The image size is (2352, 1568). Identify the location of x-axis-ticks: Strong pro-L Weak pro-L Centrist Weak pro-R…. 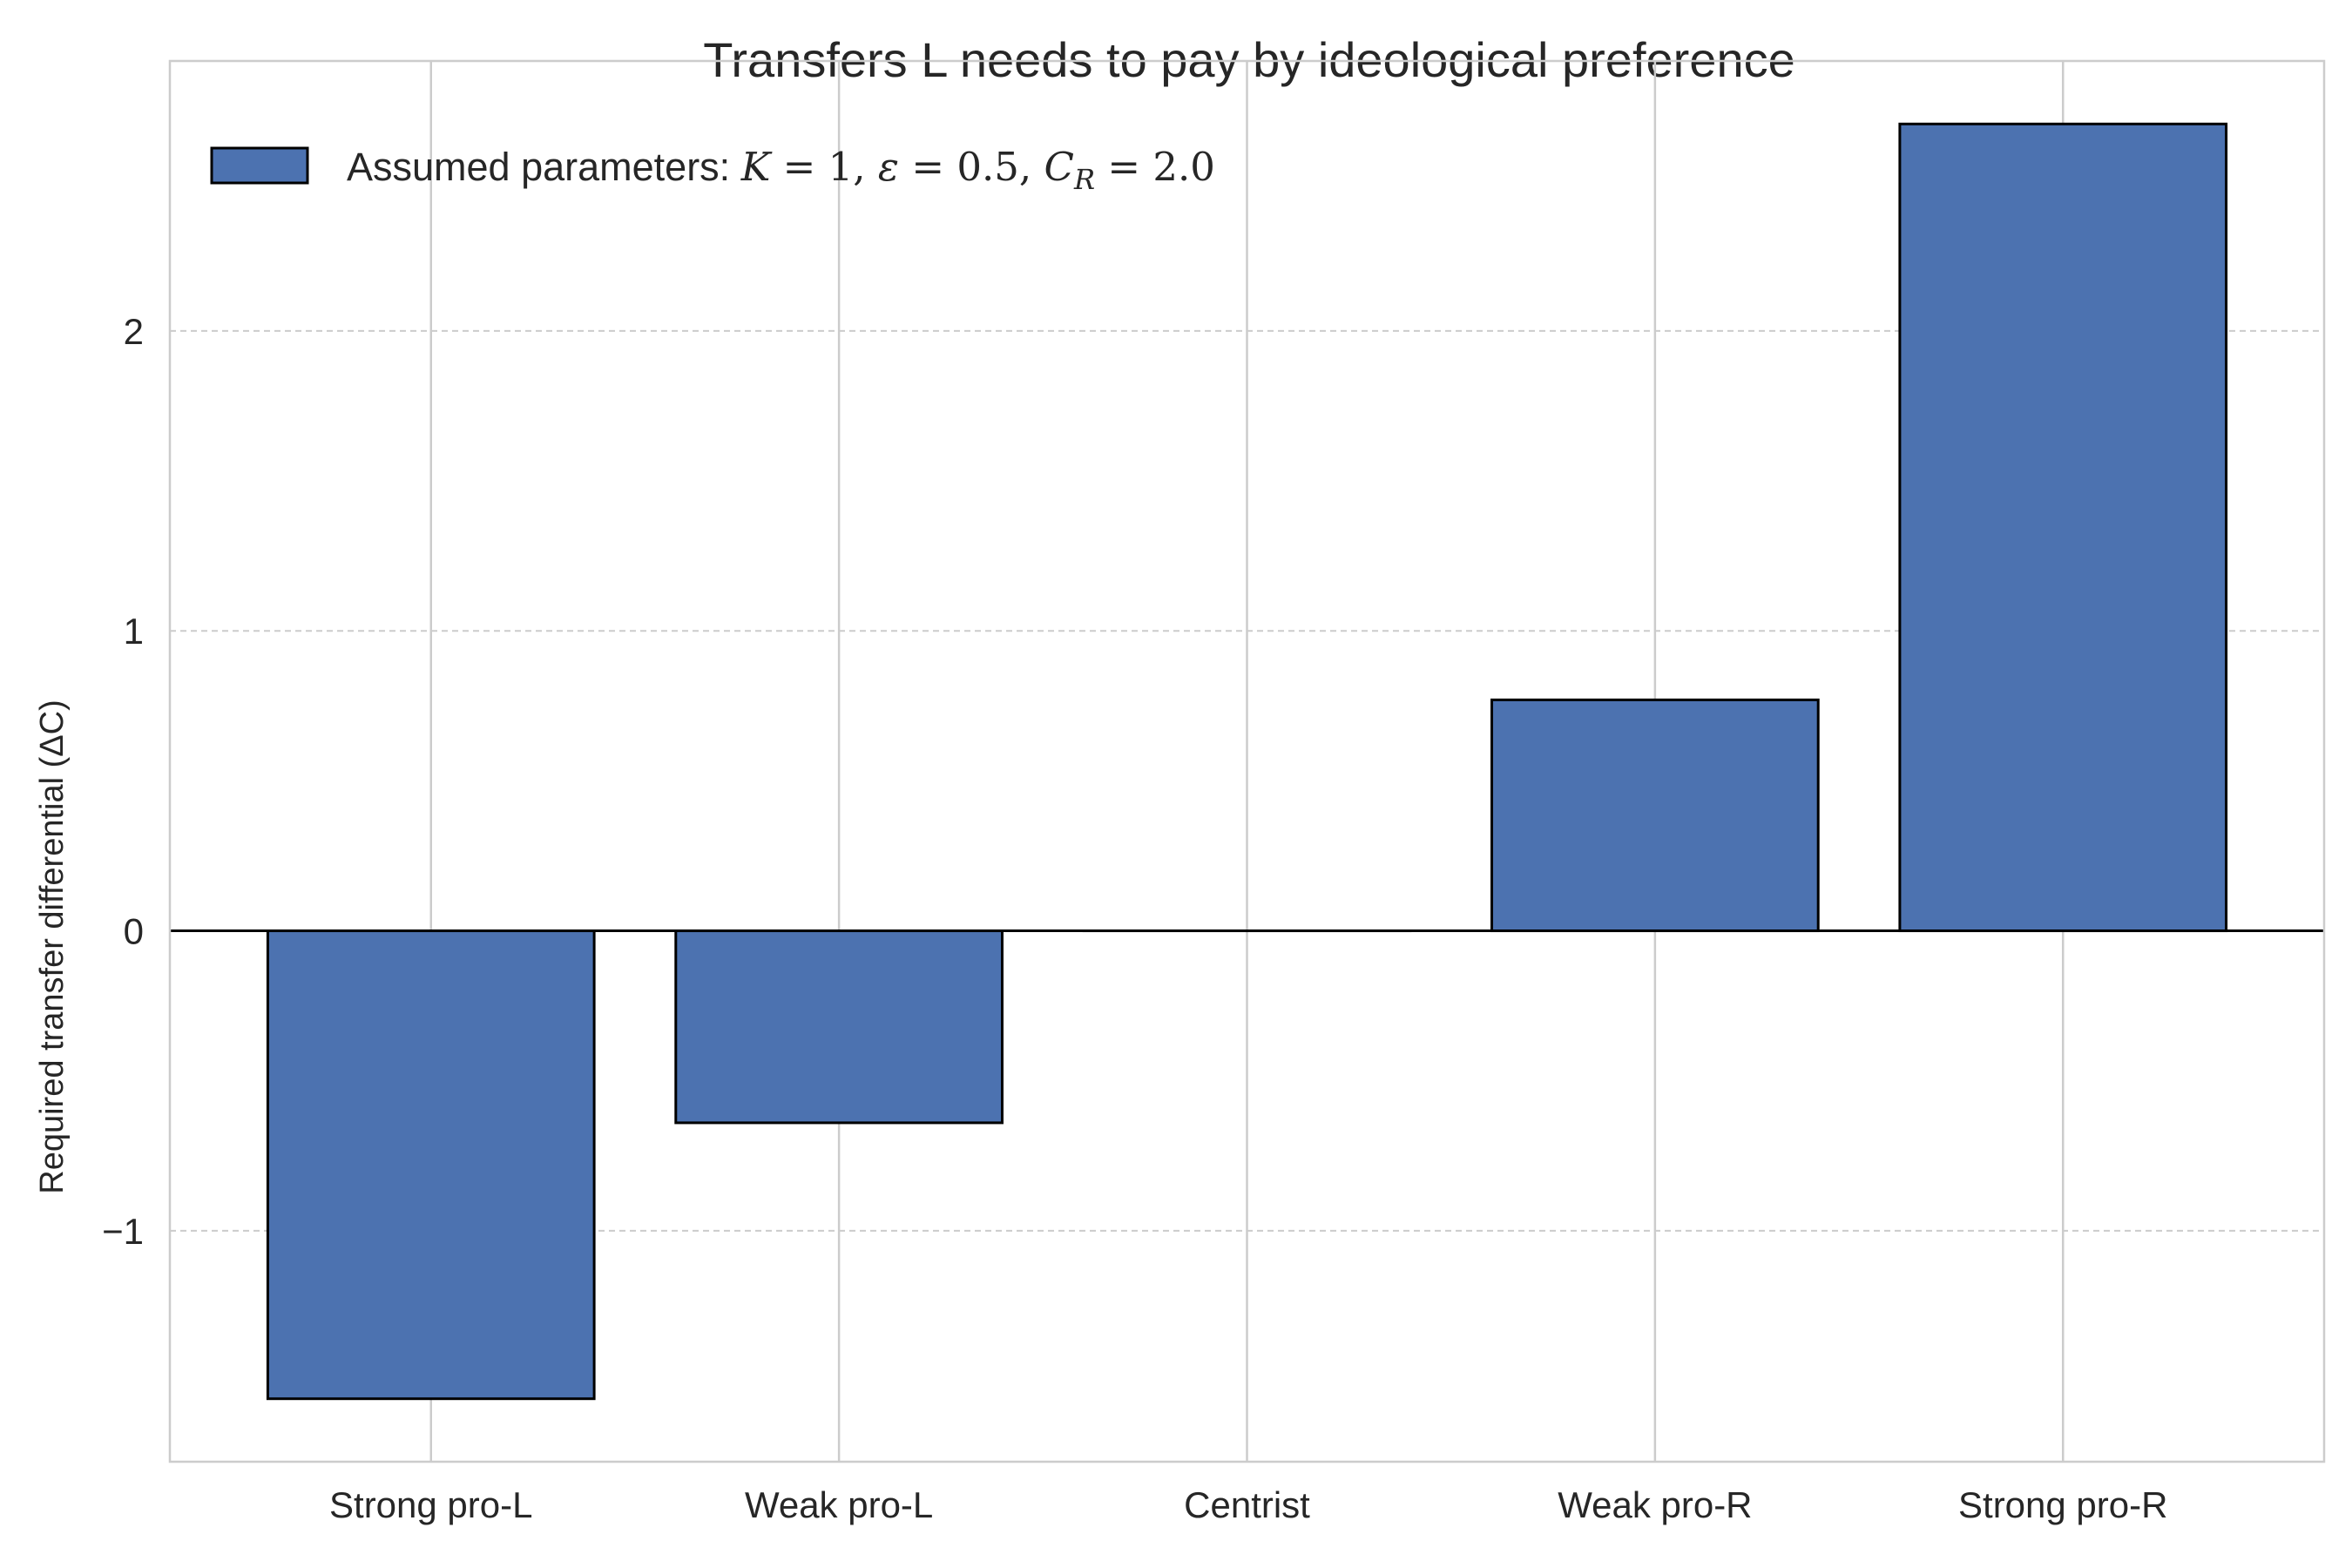
(1248, 1504).